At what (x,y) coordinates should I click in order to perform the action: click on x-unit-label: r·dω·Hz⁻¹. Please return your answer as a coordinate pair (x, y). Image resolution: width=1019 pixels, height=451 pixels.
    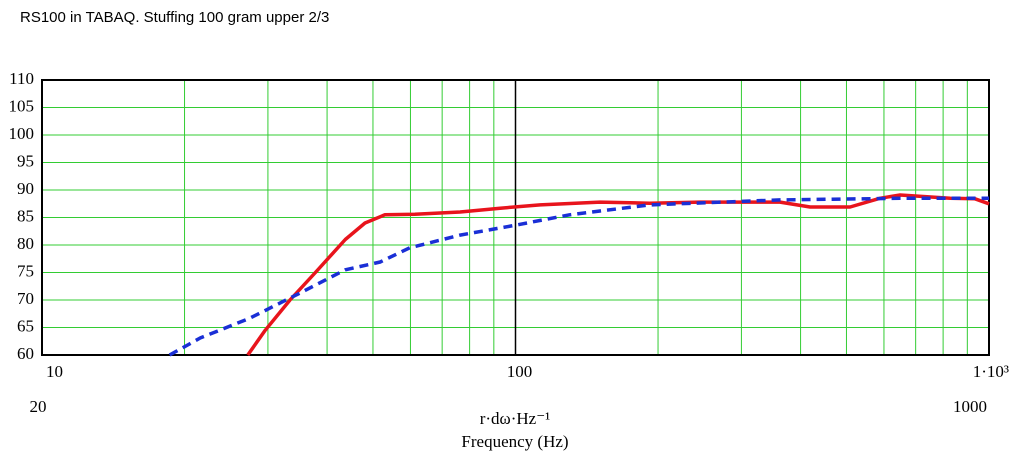
    Looking at the image, I should click on (515, 418).